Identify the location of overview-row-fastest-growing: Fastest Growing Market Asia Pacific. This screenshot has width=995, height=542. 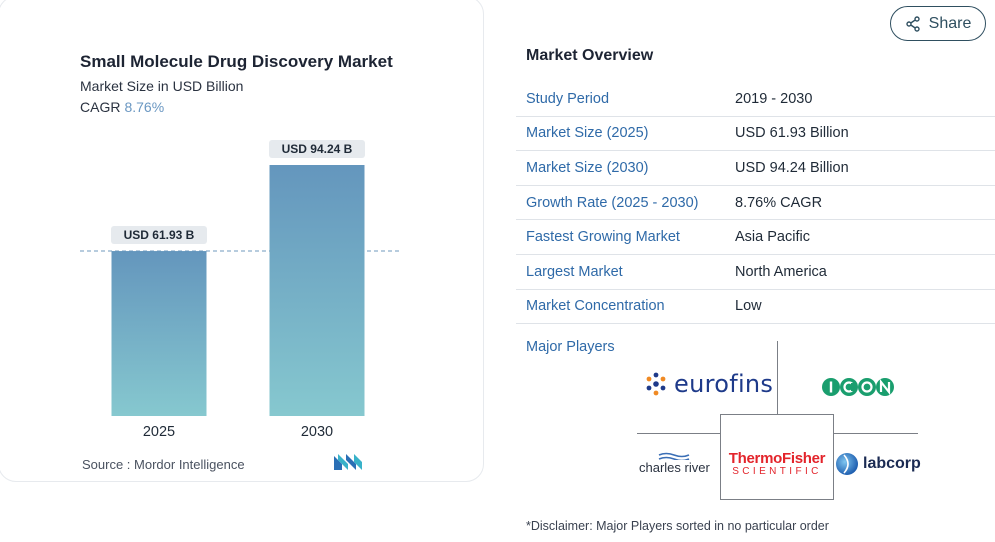
(755, 237).